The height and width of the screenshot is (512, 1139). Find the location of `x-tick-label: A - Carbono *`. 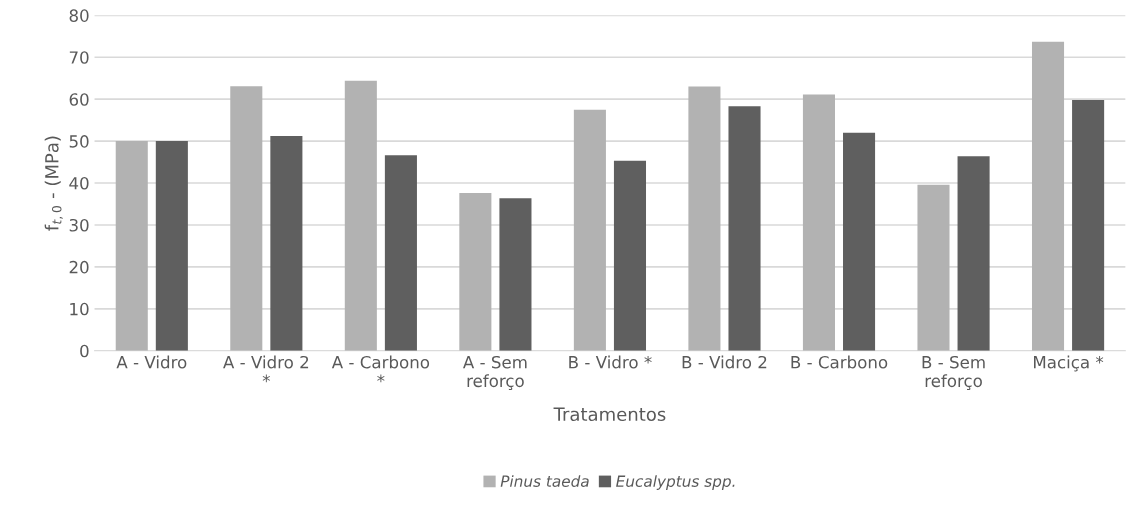

x-tick-label: A - Carbono * is located at coordinates (380, 369).